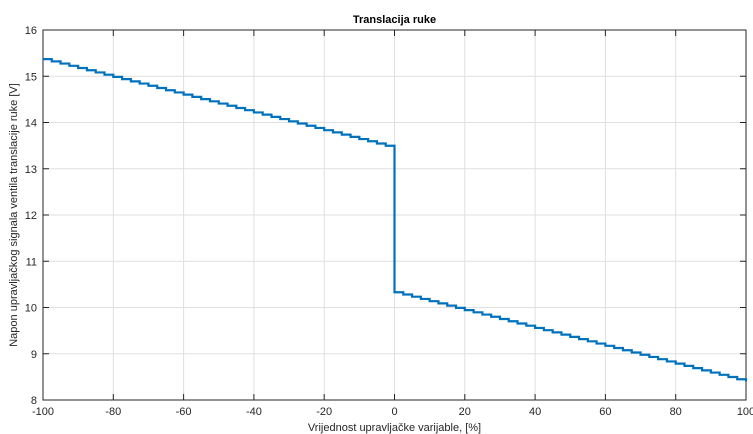 The image size is (753, 434). I want to click on x-tick-label: 40, so click(535, 412).